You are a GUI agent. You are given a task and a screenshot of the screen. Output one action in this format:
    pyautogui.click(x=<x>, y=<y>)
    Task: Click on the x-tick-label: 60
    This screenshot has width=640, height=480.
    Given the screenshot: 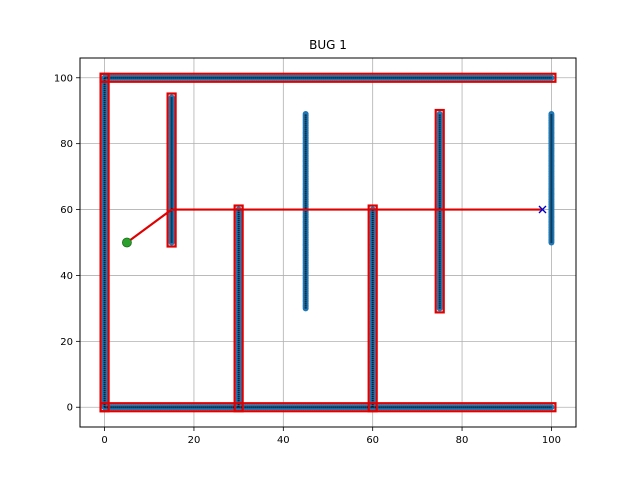 What is the action you would take?
    pyautogui.click(x=372, y=440)
    